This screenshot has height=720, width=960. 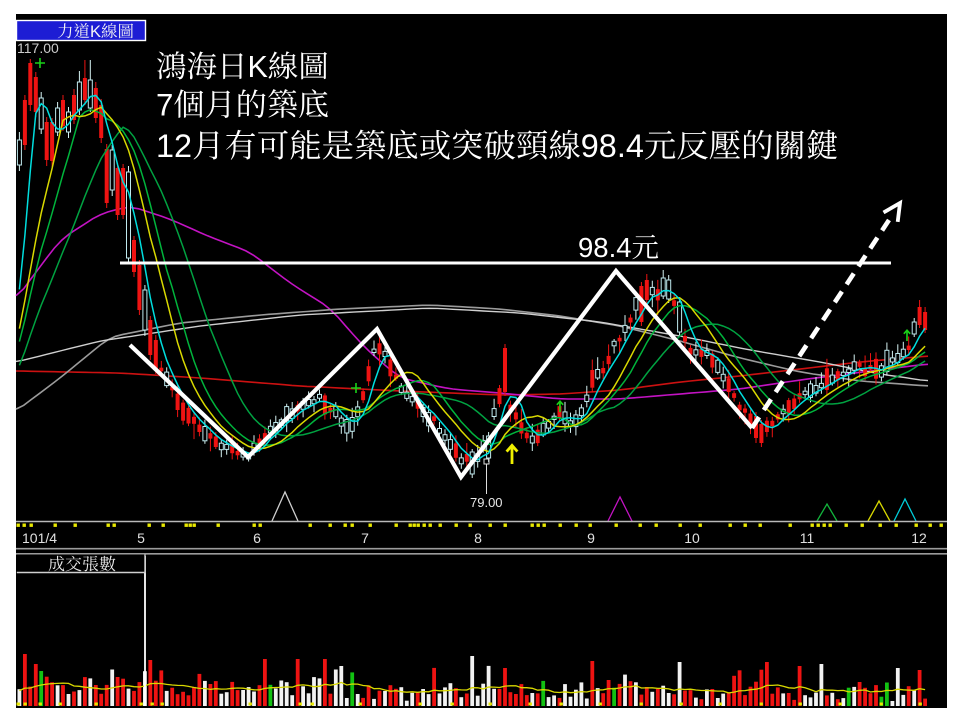 I want to click on svg-text: 8, so click(x=478, y=538).